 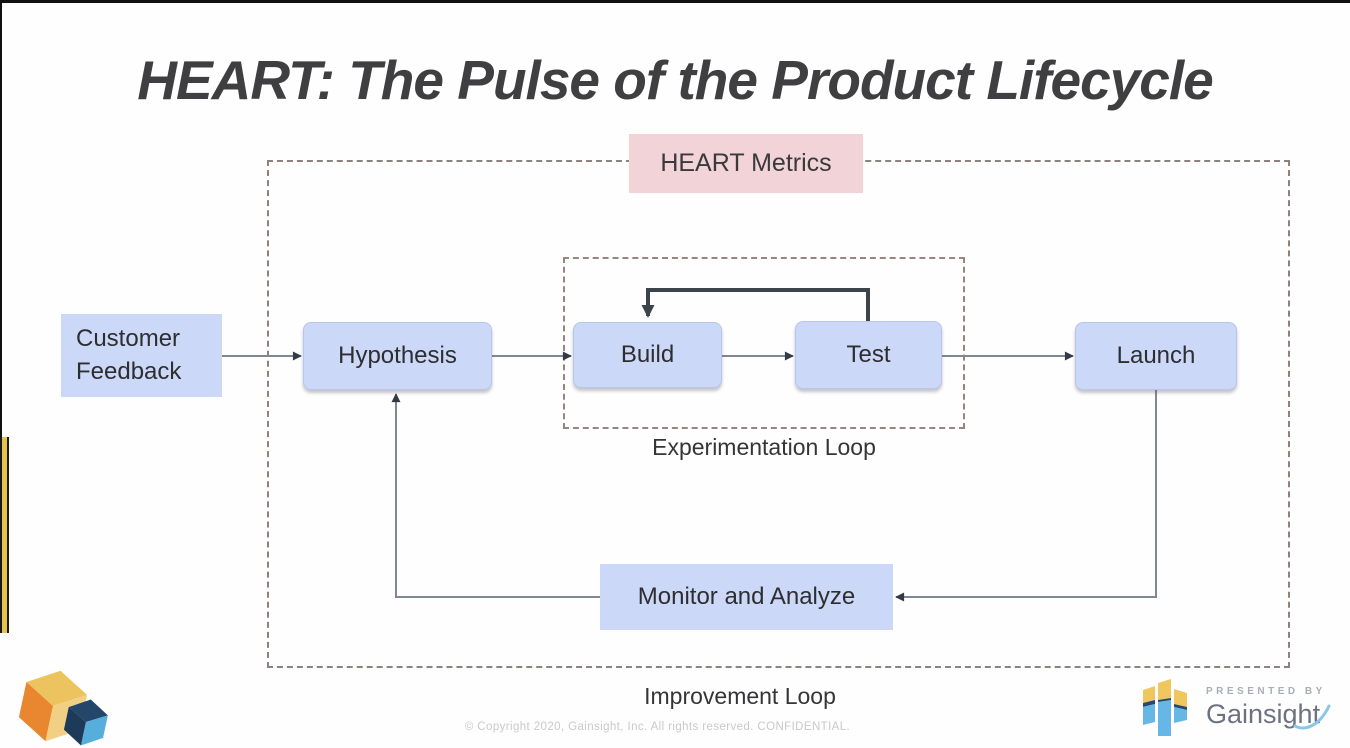 What do you see at coordinates (1266, 691) in the screenshot?
I see `presented-by-label: PRESENTED BY` at bounding box center [1266, 691].